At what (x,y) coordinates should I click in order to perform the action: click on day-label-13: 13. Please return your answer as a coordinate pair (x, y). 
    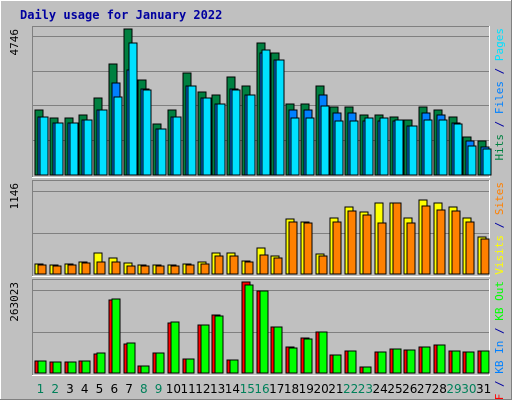
    Looking at the image, I should click on (217, 389).